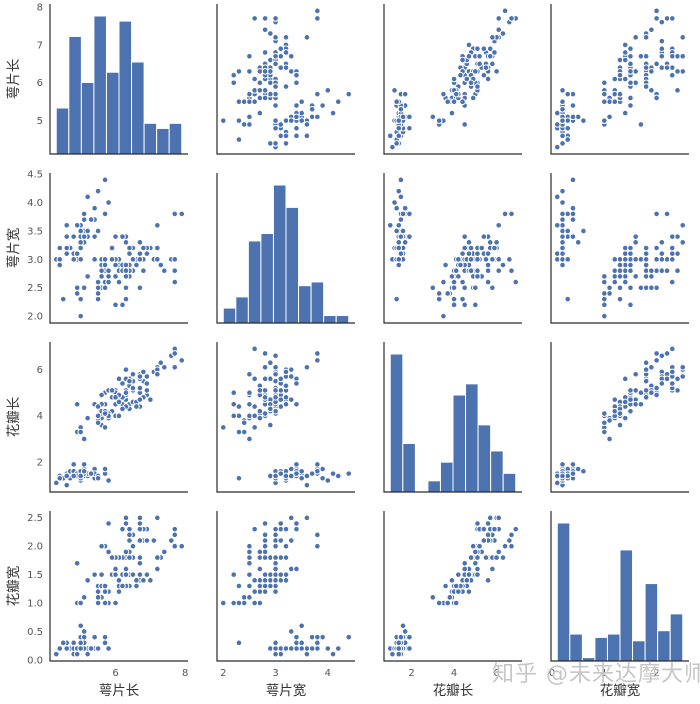  Describe the element at coordinates (119, 691) in the screenshot. I see `x-axis-label-sepal_length: 萼片长` at that location.